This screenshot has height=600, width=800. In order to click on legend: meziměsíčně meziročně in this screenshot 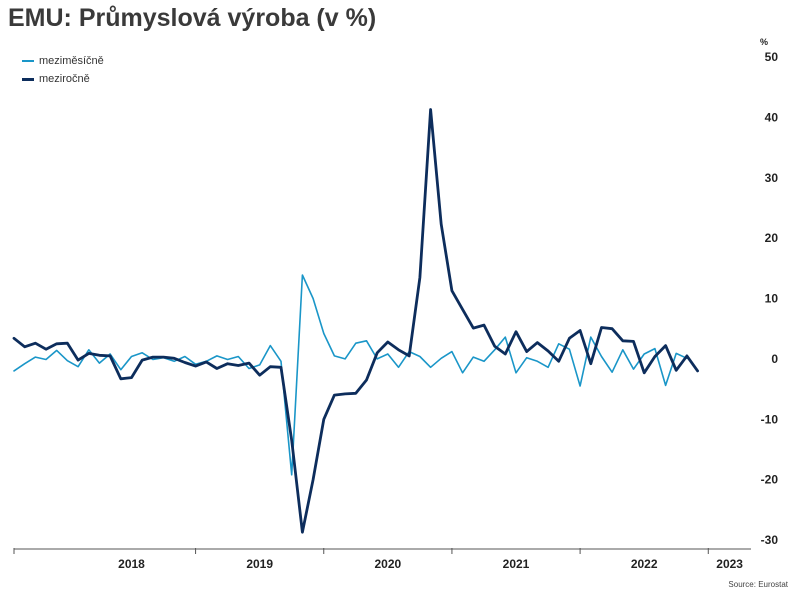, I will do `click(63, 70)`.